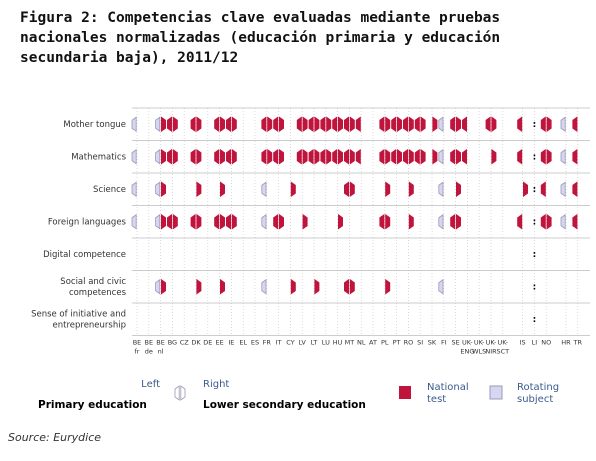 The image size is (596, 461). I want to click on row-label: Mother tongue, so click(94, 125).